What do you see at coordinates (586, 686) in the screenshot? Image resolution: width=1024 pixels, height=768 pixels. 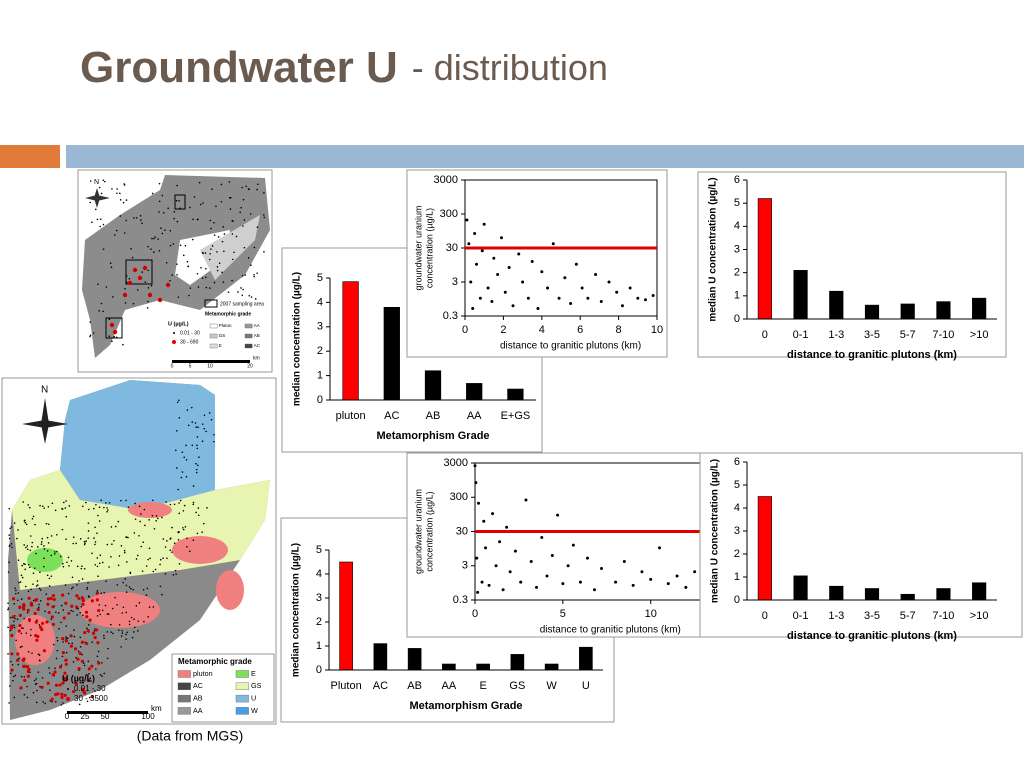 I see `x-tick-label: U` at bounding box center [586, 686].